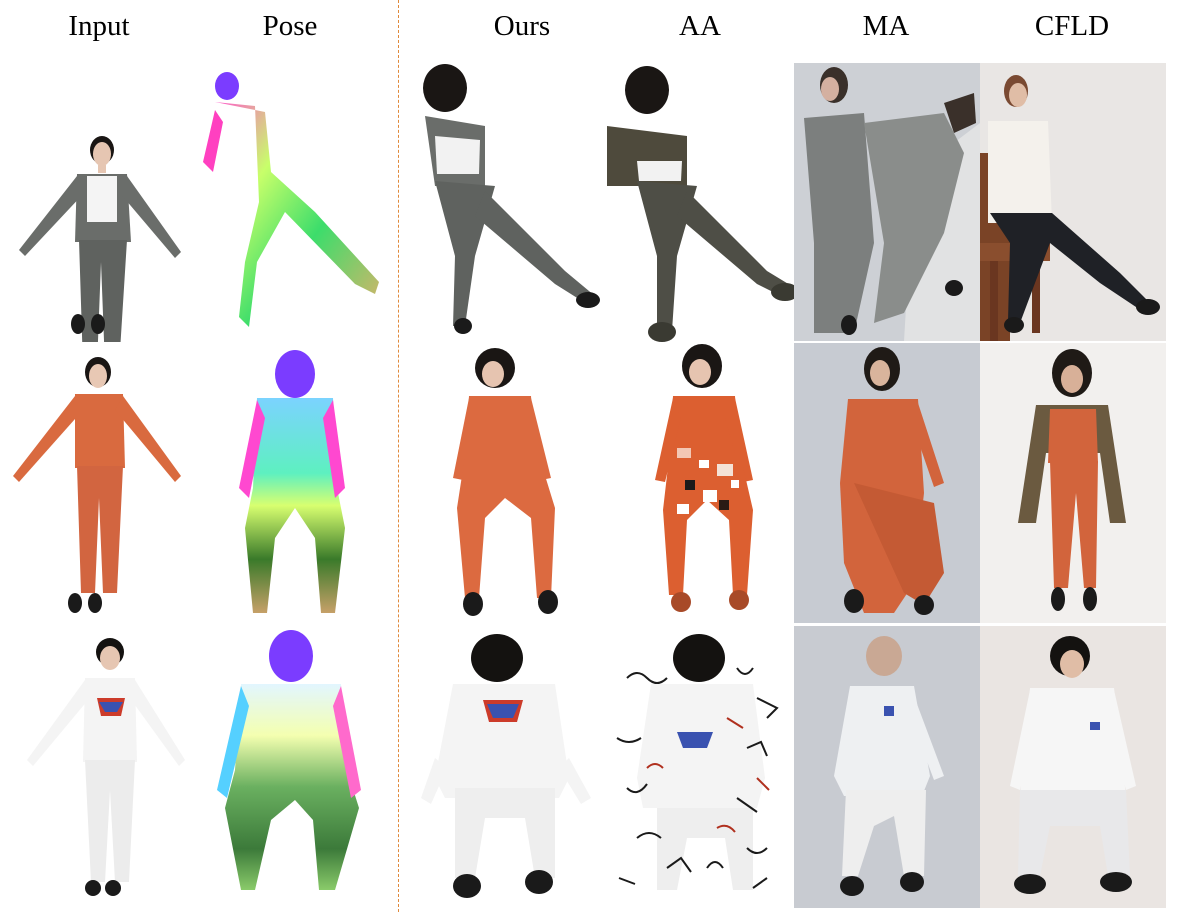 The image size is (1178, 912). I want to click on column-header-ours: Ours, so click(522, 26).